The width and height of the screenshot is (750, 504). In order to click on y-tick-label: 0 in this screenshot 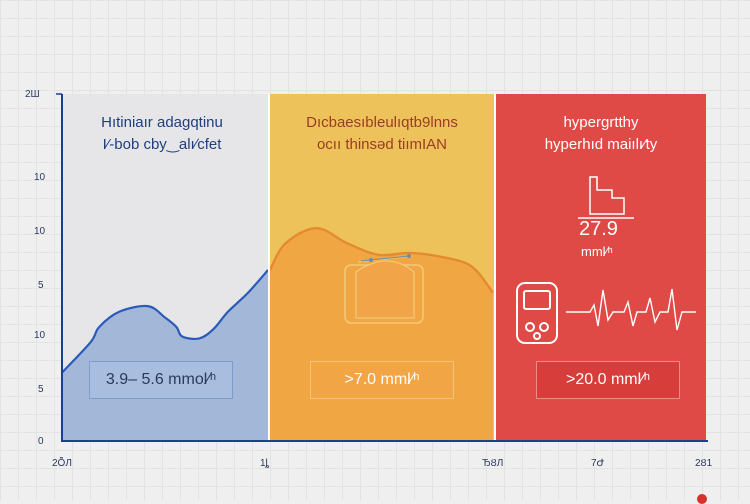, I will do `click(41, 441)`.